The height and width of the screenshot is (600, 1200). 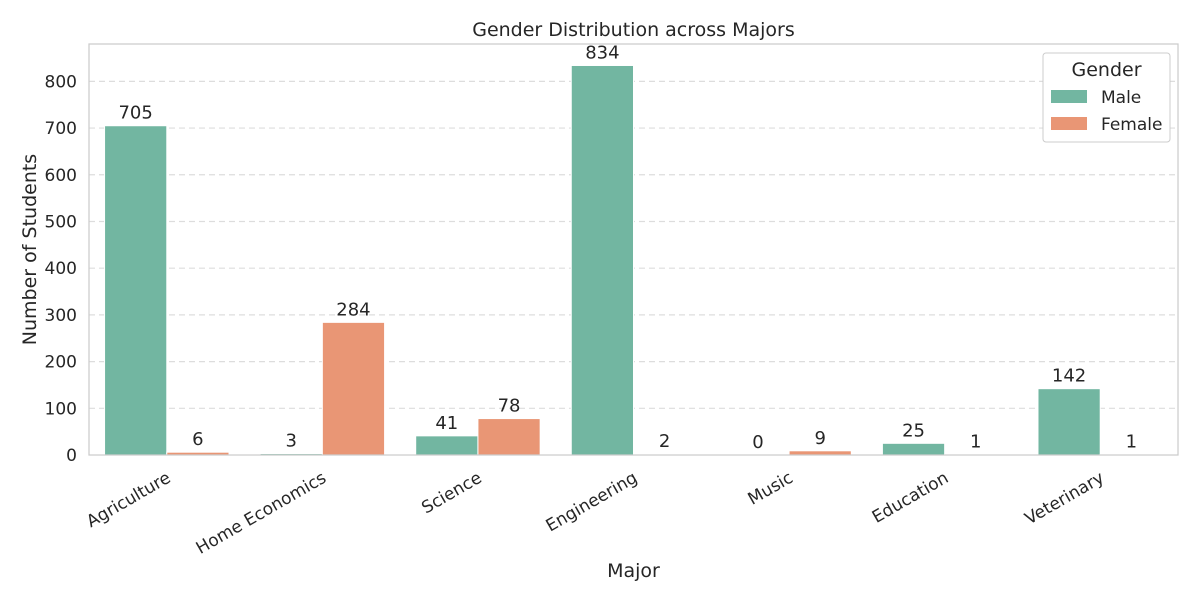 What do you see at coordinates (61, 316) in the screenshot?
I see `y-tick-label: 300` at bounding box center [61, 316].